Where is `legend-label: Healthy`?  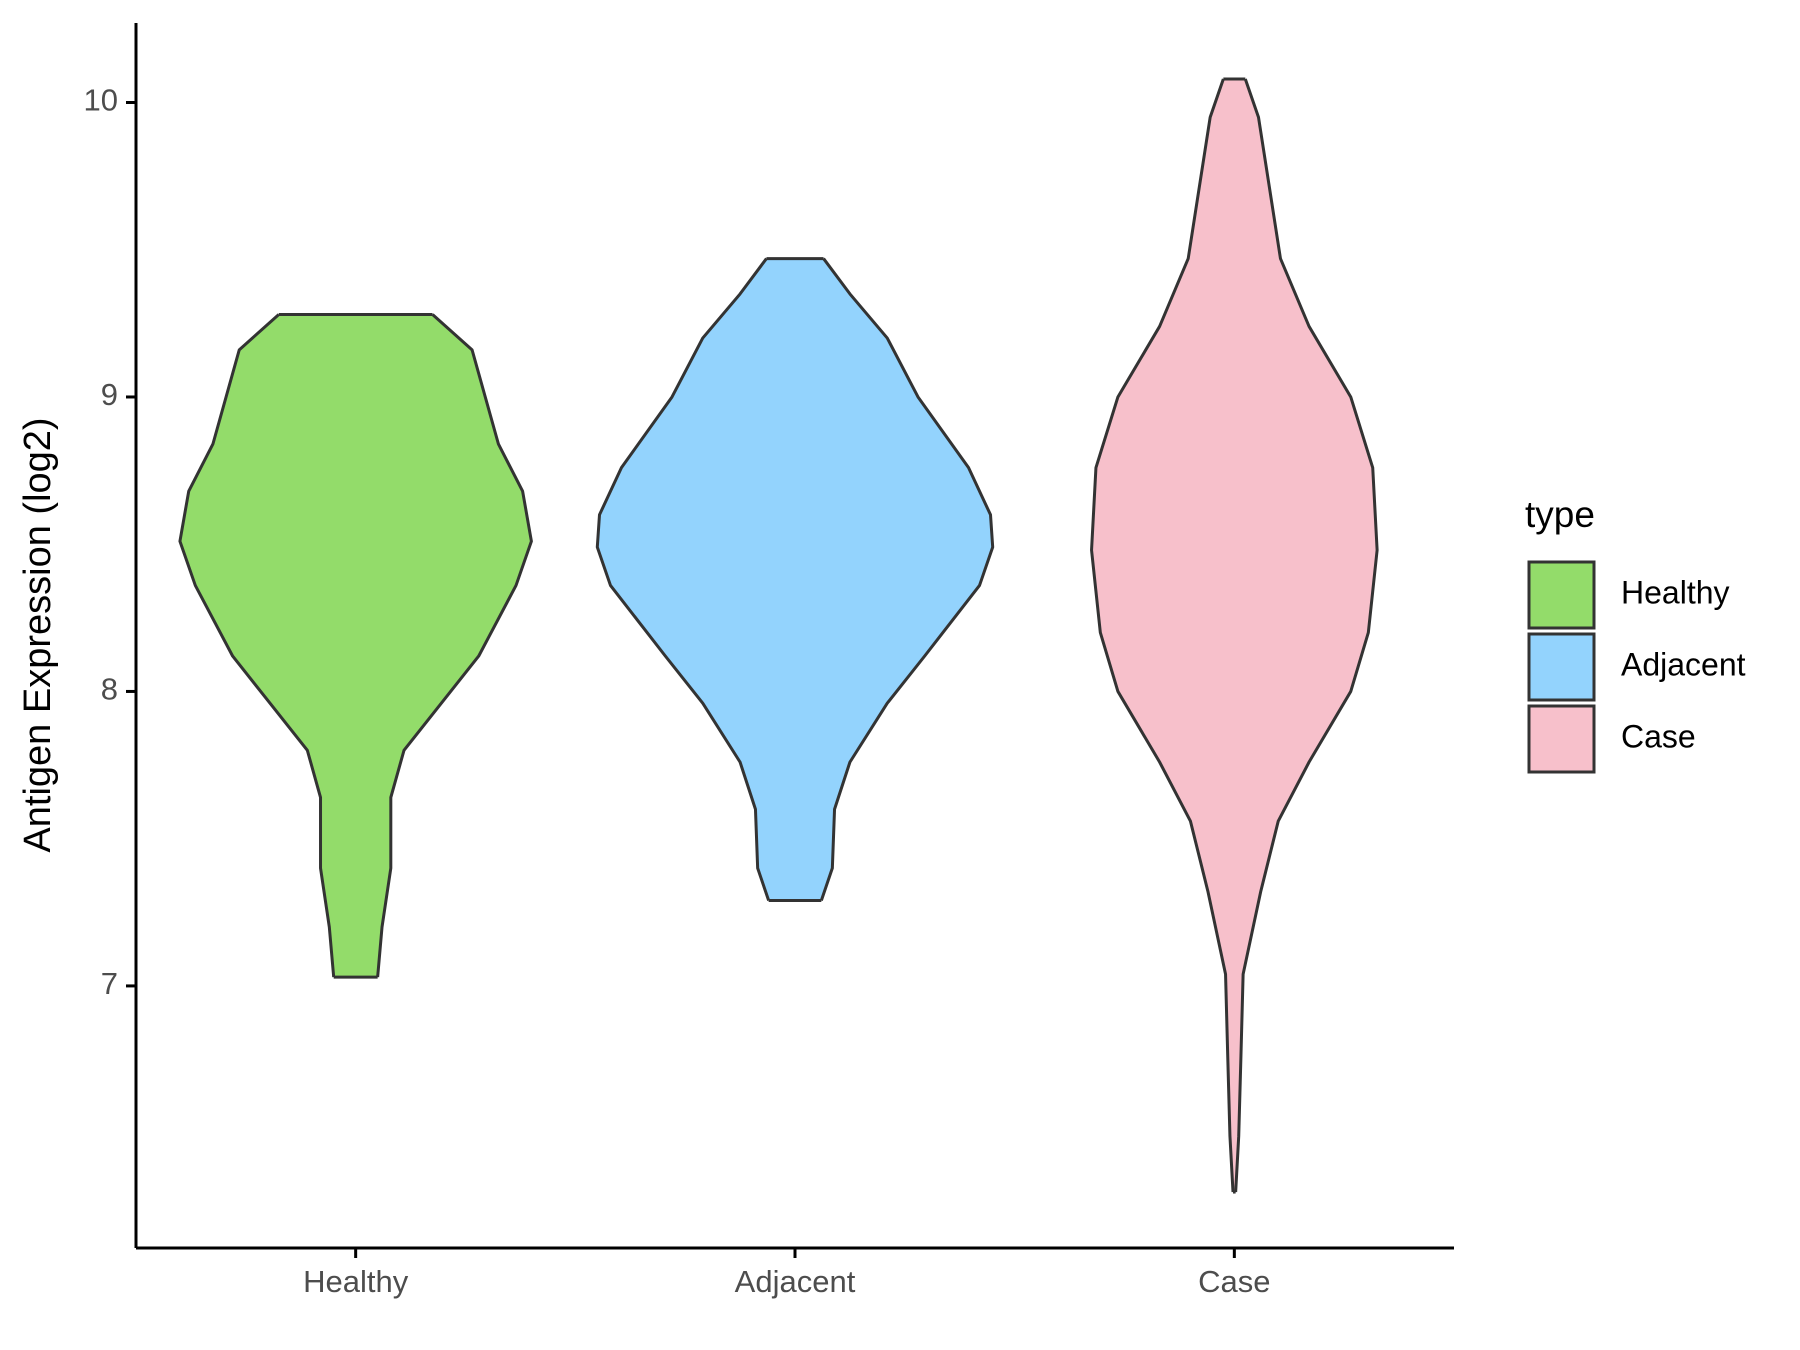
legend-label: Healthy is located at coordinates (1675, 592).